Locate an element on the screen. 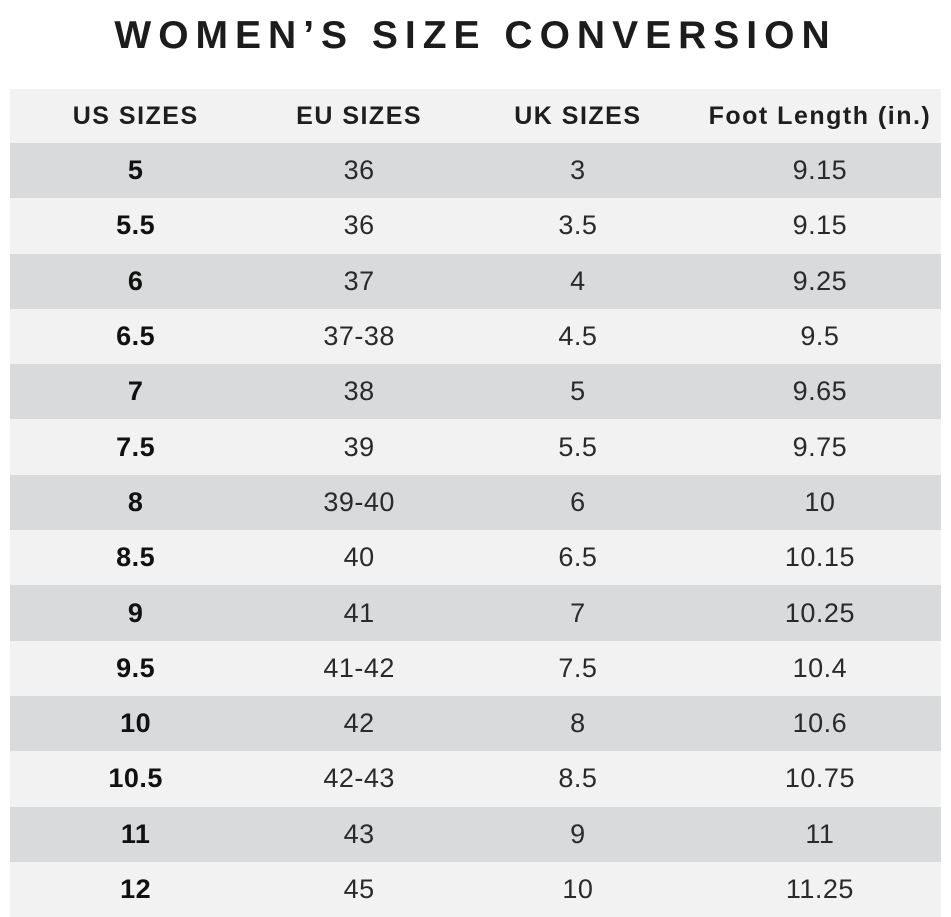  cell-us-size: 8.5 is located at coordinates (136, 557).